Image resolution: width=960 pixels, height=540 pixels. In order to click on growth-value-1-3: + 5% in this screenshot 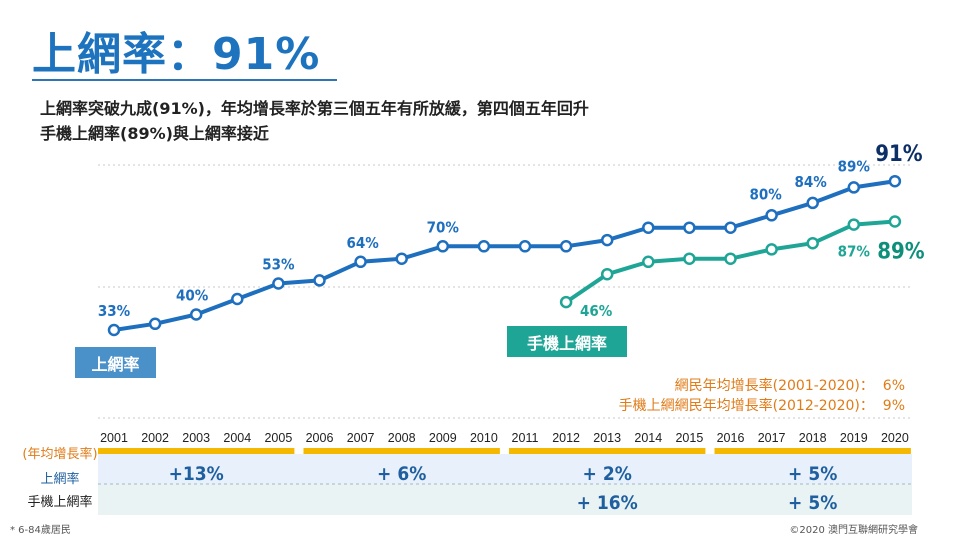, I will do `click(812, 503)`.